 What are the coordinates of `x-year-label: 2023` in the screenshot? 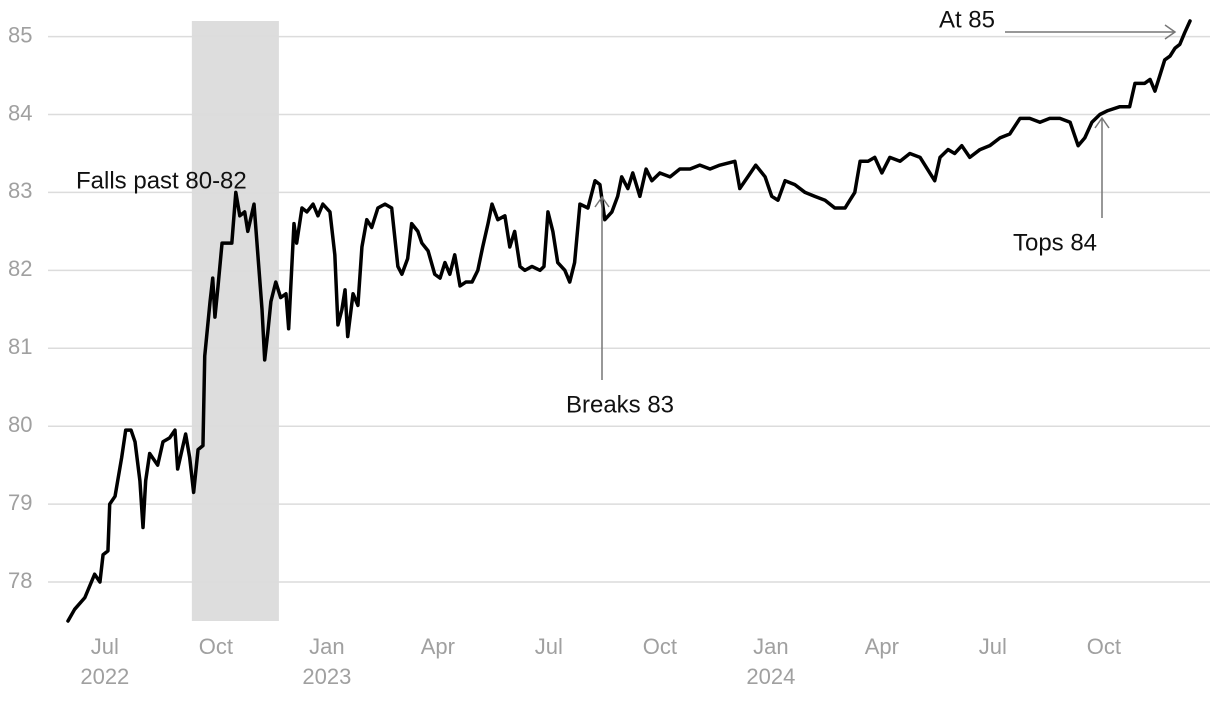 It's located at (326, 676).